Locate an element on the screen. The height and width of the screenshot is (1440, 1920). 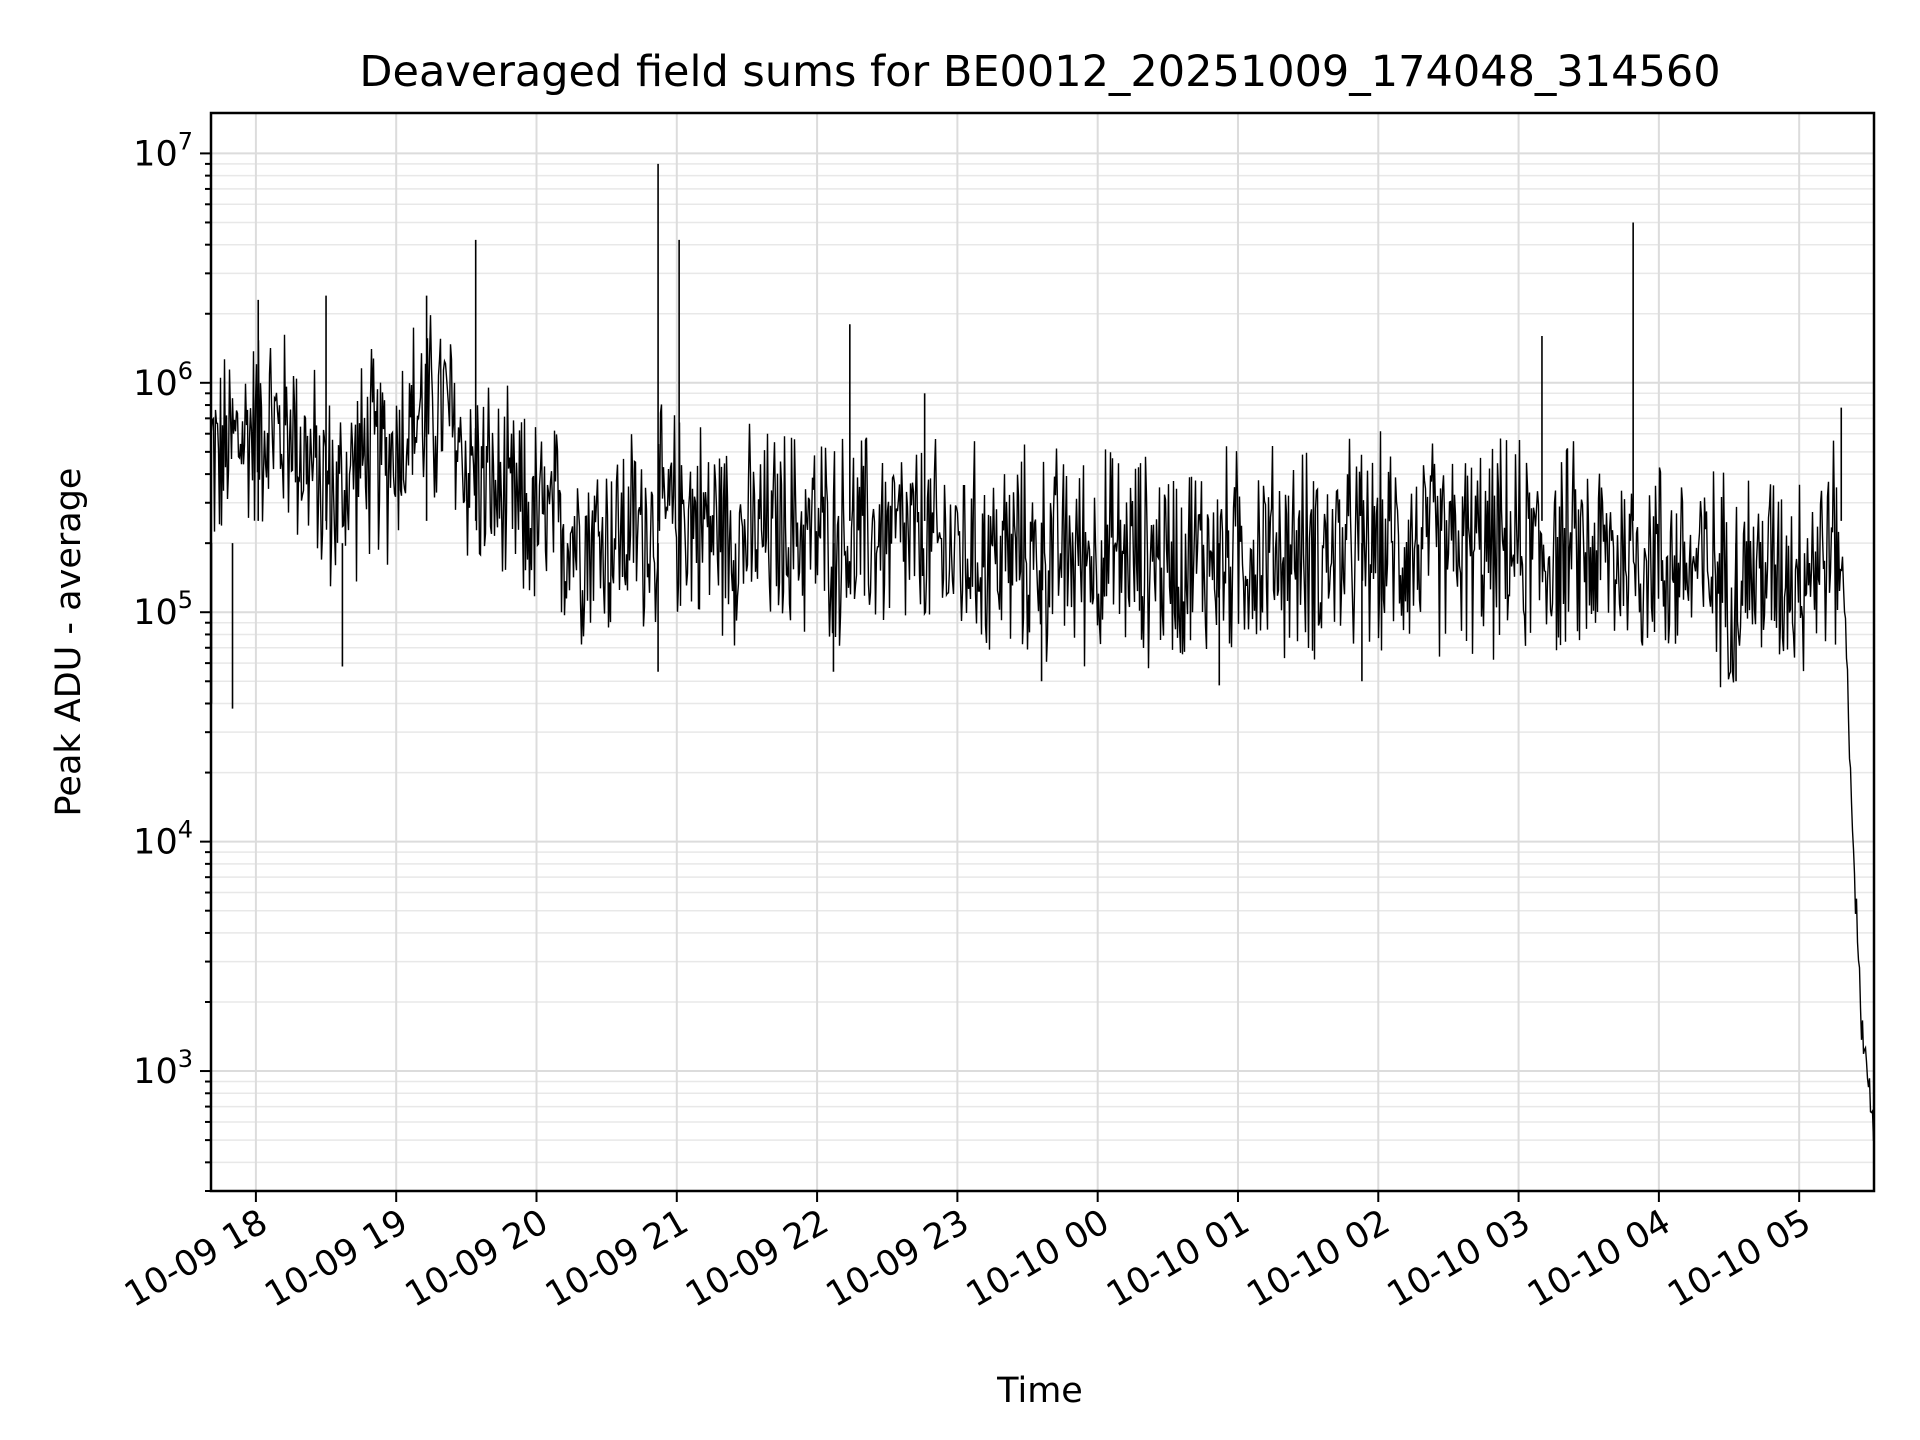
y-tick-label: 10⁴ is located at coordinates (163, 839).